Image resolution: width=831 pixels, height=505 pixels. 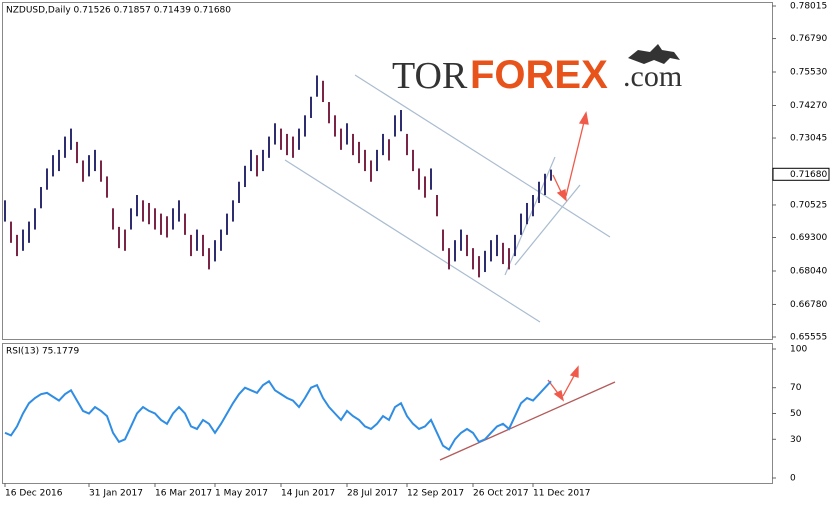 I want to click on last-price-box, so click(x=801, y=174).